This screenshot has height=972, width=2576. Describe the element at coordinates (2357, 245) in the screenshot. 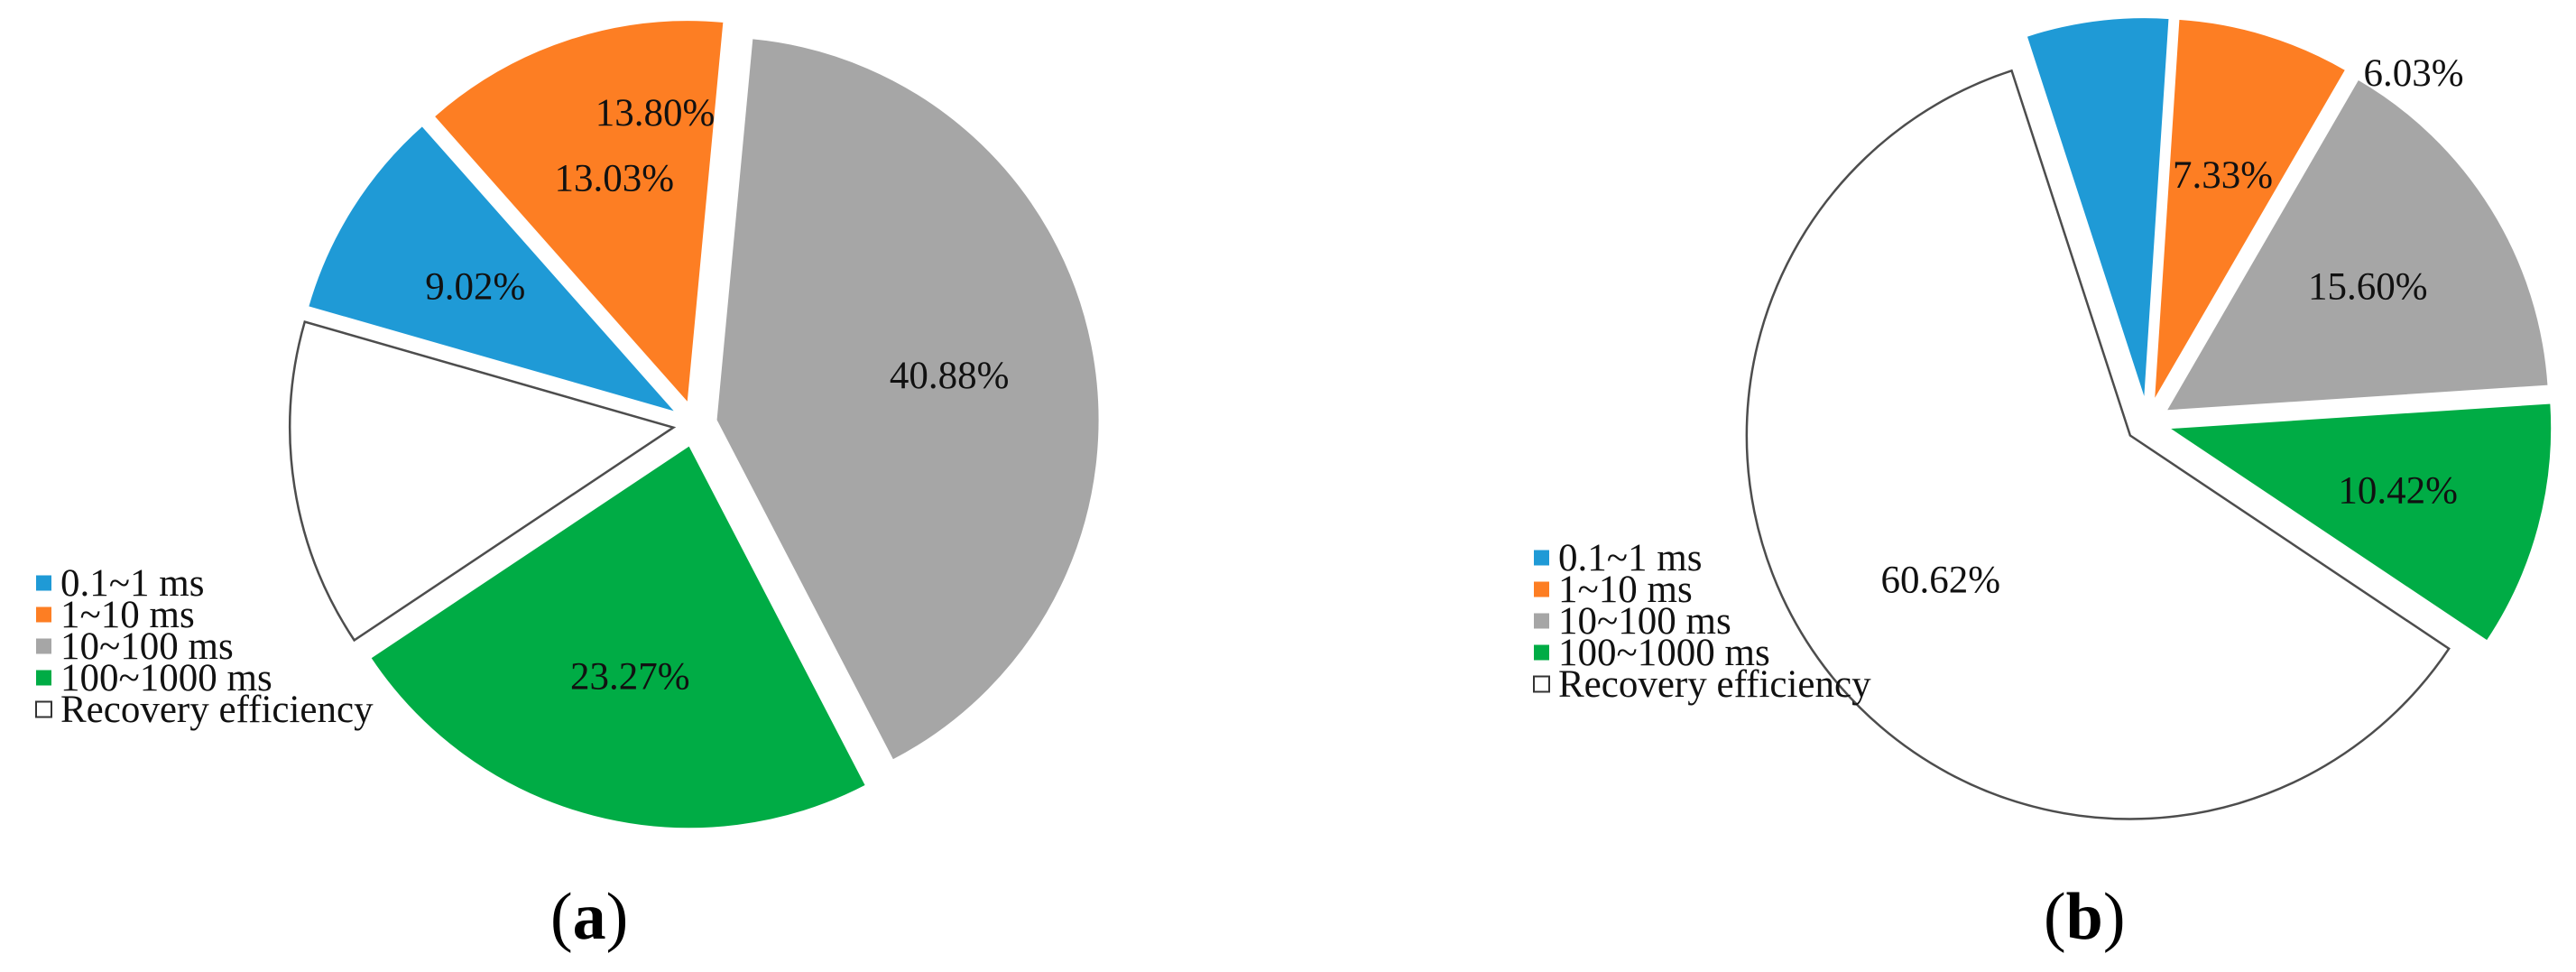

I see `pie-b-slice-10-100-ms` at that location.